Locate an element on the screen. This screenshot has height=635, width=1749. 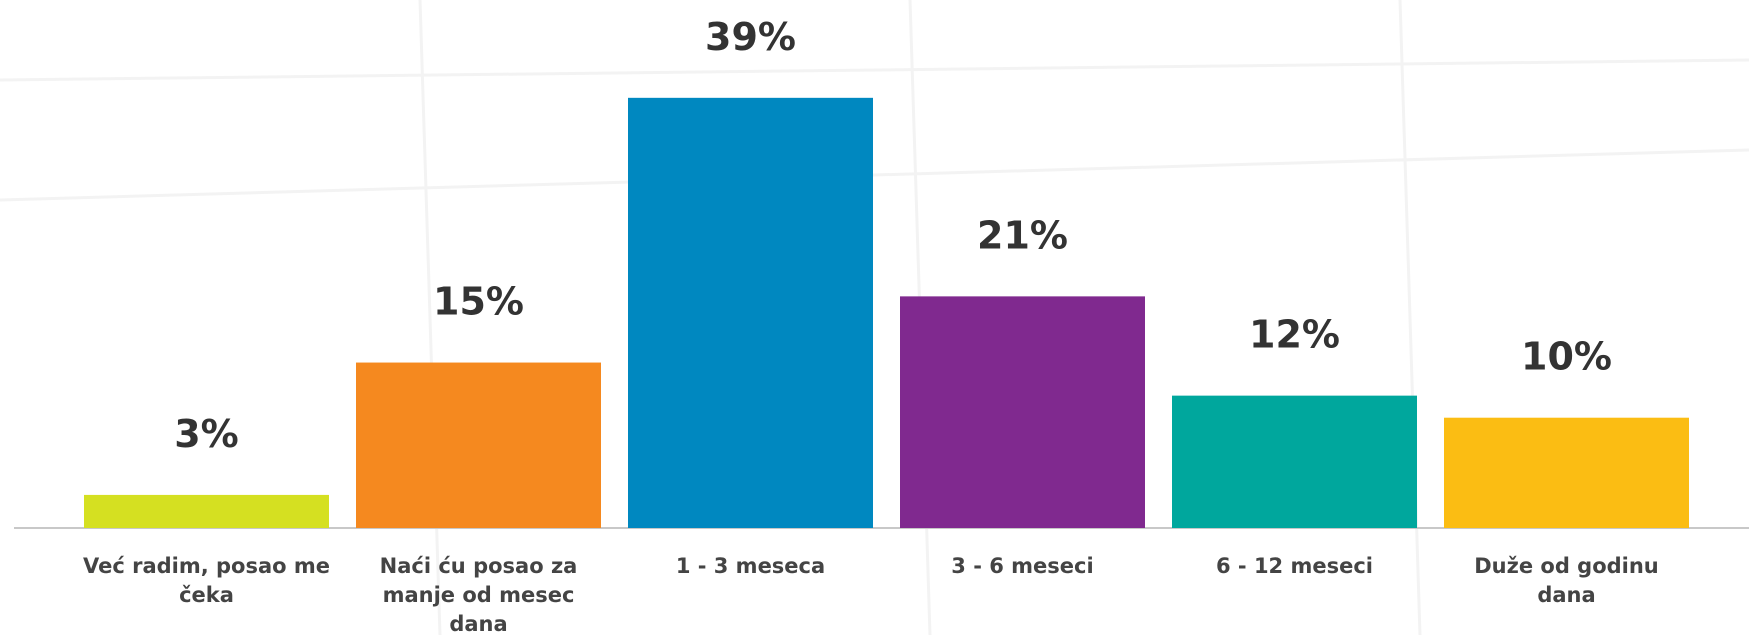
data-label: 3% is located at coordinates (206, 434).